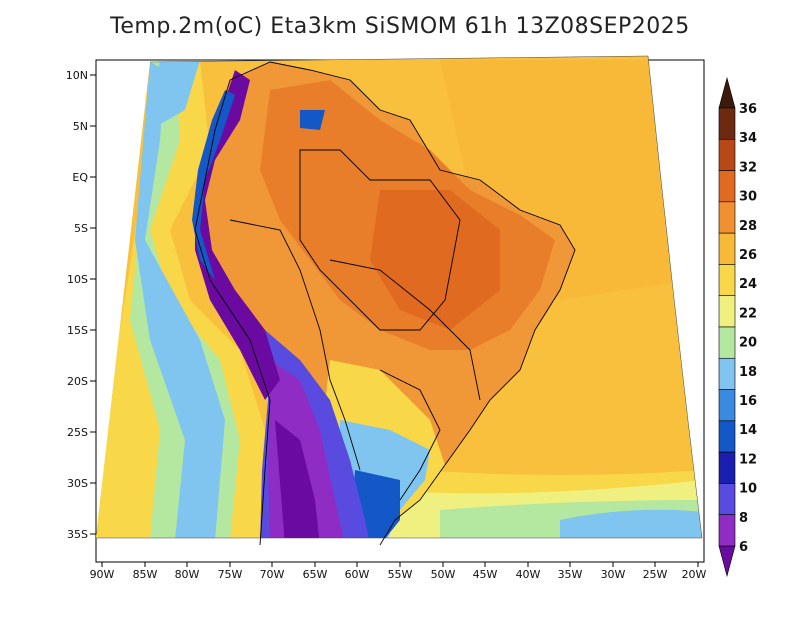 The height and width of the screenshot is (618, 800). I want to click on colorbar: 6 8 10 12 14 16 18 20 22 24 26 28 30 32 34 36, so click(737, 327).